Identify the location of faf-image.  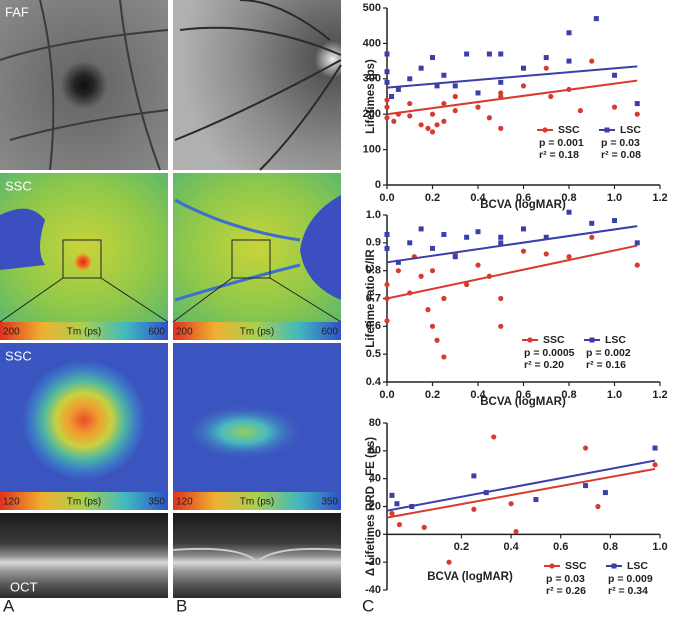
(84, 85).